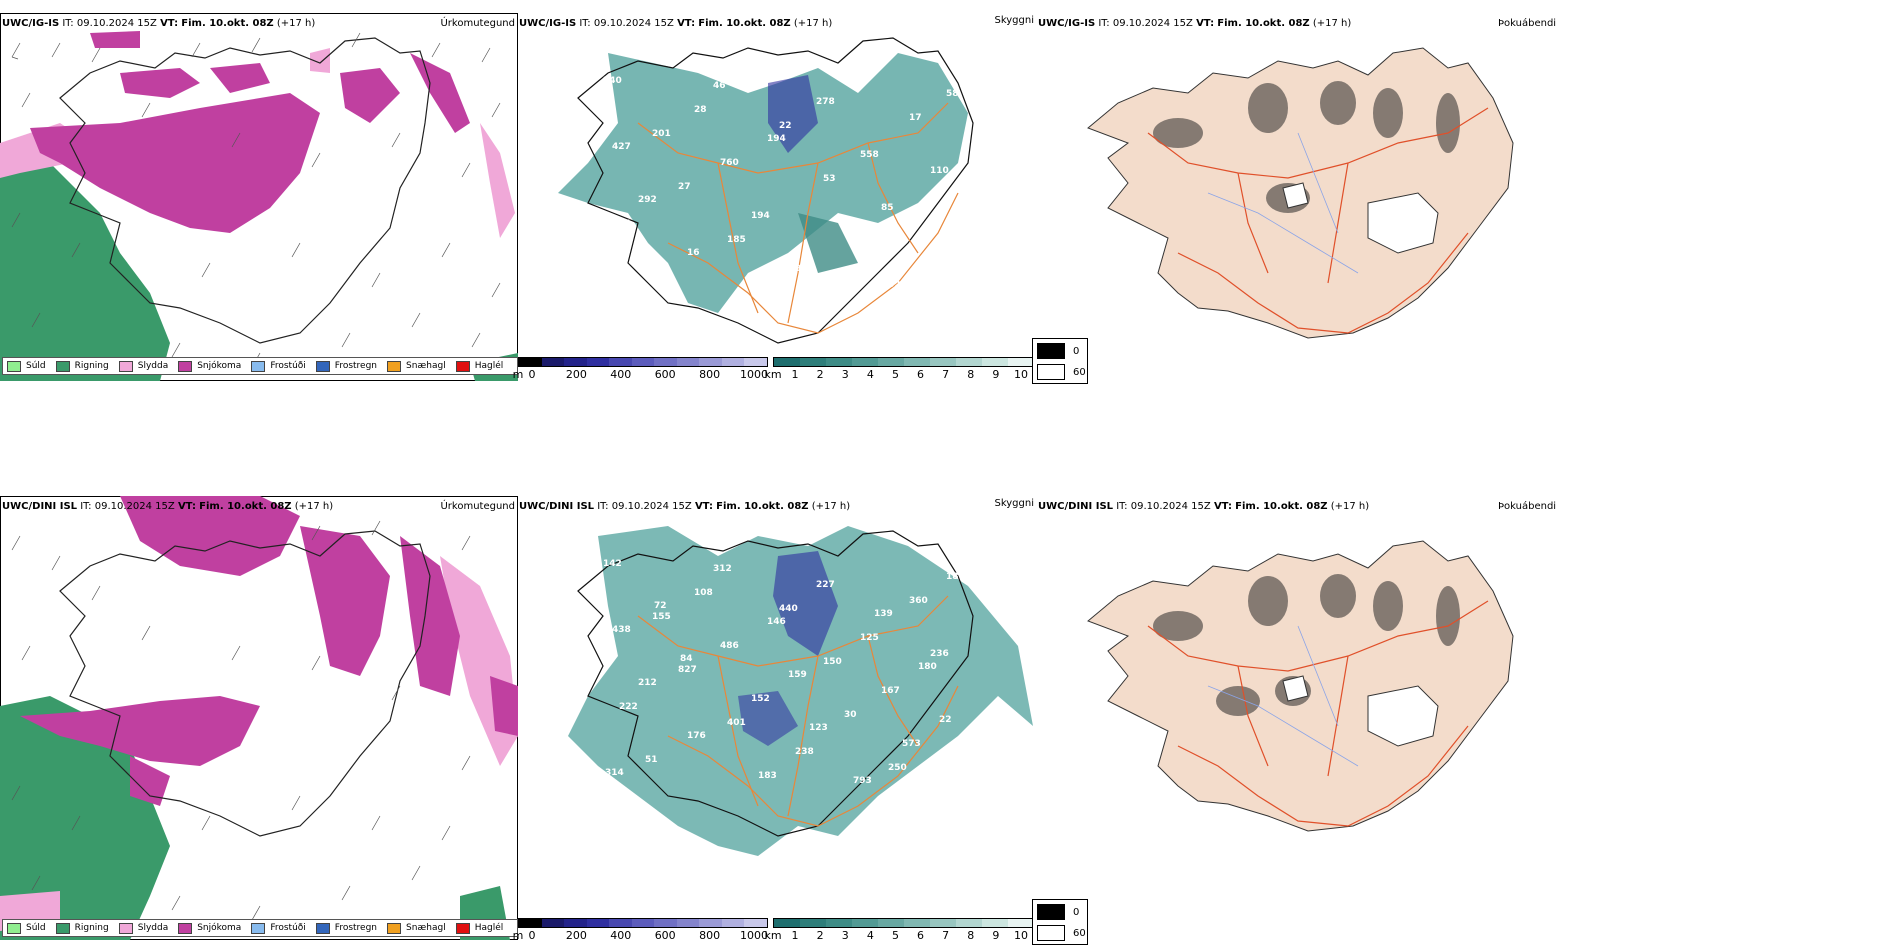  I want to click on ptype-label: Snjókoma, so click(219, 366).